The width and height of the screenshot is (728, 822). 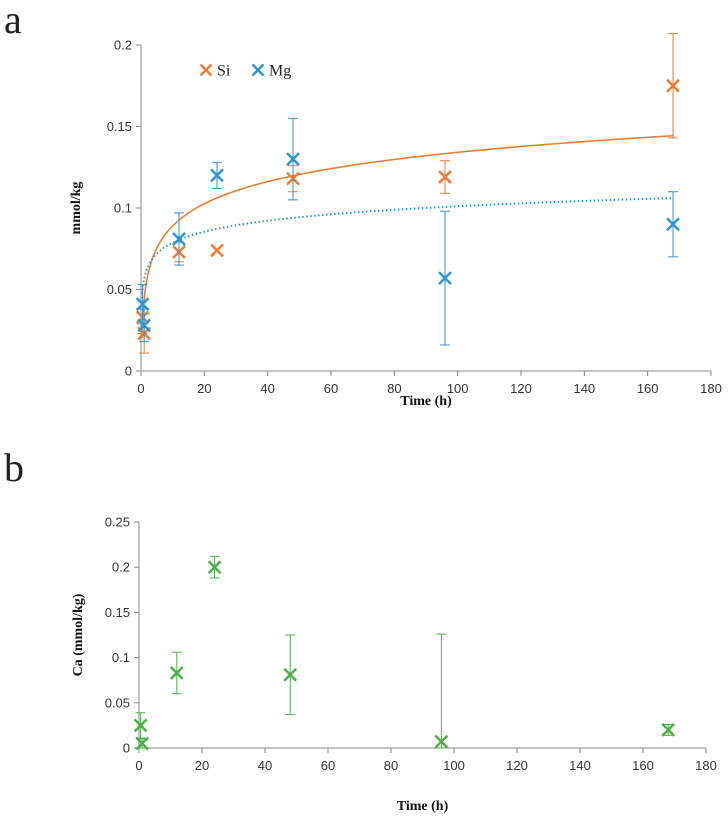 I want to click on legend-si-label: Si, so click(x=224, y=71).